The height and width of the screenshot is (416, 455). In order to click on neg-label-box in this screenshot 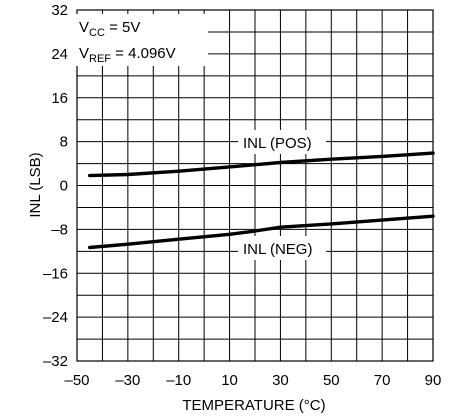, I will do `click(282, 248)`.